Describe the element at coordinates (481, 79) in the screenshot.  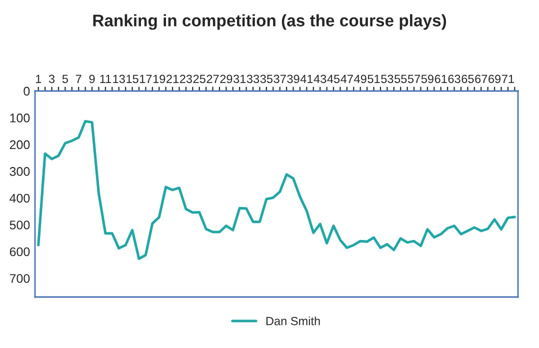
I see `x-tick-label: 67` at that location.